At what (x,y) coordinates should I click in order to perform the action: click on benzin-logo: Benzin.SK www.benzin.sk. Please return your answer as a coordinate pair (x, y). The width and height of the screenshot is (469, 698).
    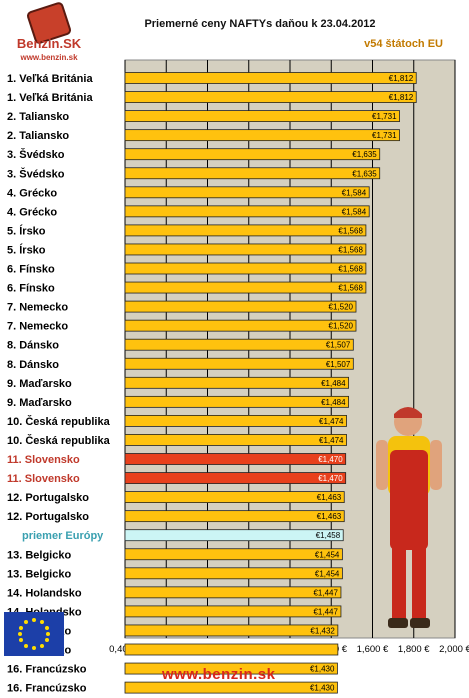
    Looking at the image, I should click on (49, 36).